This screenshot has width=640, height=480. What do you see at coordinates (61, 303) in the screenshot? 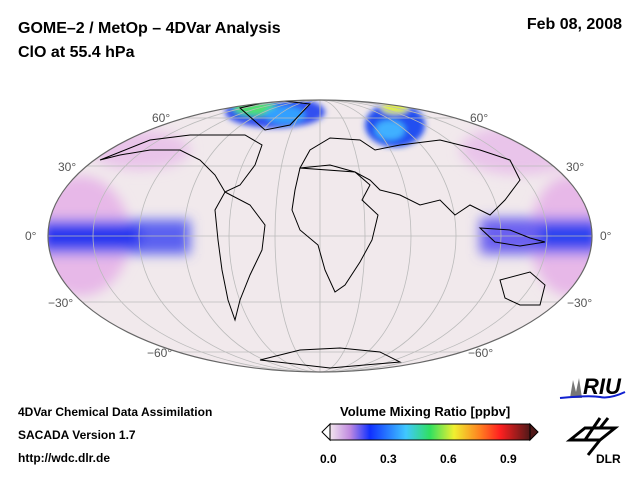
I see `lat-label-left-m30: −30°` at bounding box center [61, 303].